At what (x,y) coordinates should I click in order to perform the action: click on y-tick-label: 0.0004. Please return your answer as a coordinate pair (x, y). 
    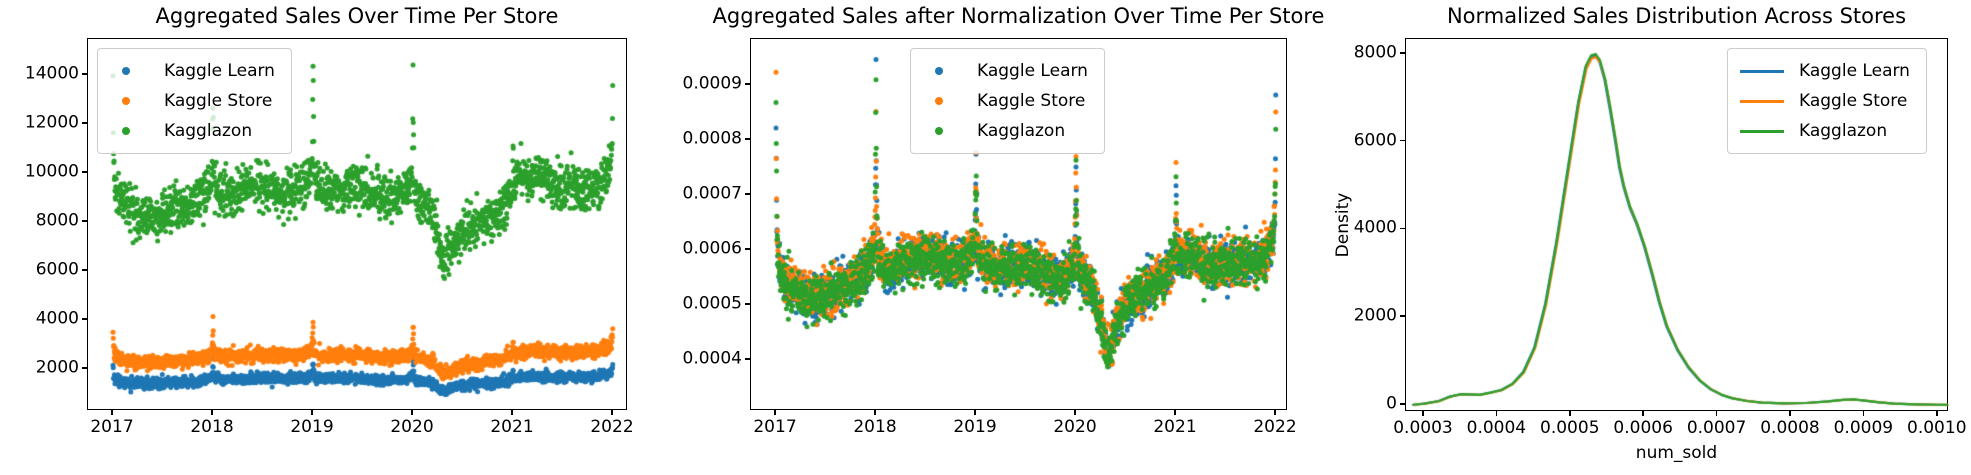
    Looking at the image, I should click on (712, 358).